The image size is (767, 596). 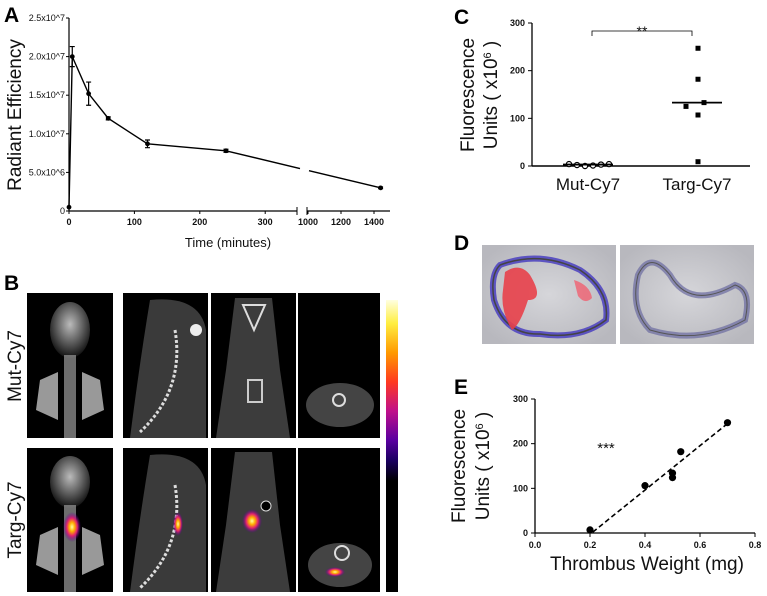 What do you see at coordinates (755, 545) in the screenshot?
I see `x-tick-label: 0.8` at bounding box center [755, 545].